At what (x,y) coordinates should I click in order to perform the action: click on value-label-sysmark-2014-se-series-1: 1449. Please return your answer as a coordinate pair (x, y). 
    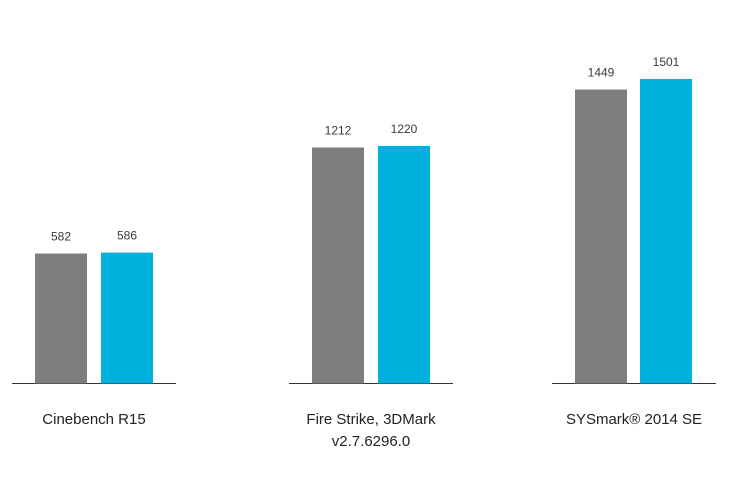
    Looking at the image, I should click on (601, 73).